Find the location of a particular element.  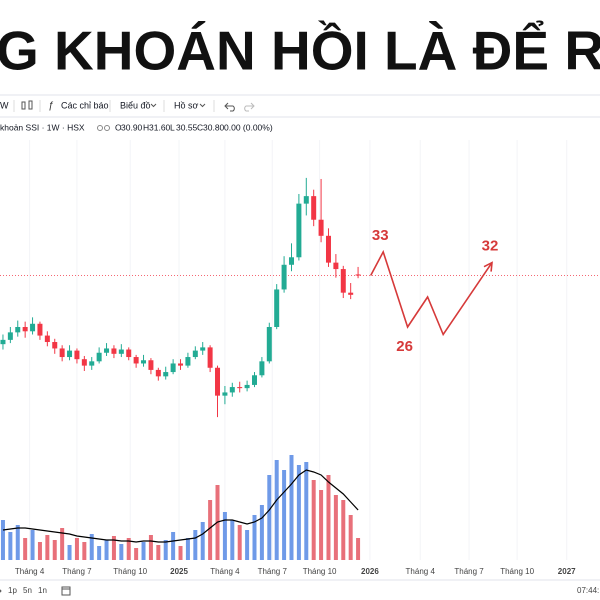

calendar-icon is located at coordinates (66, 591).